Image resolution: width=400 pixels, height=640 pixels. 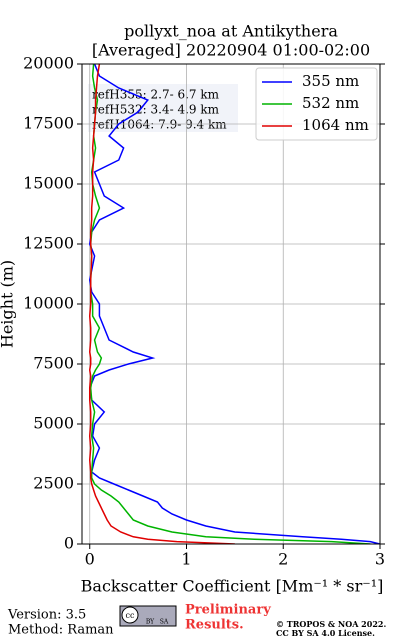 I want to click on x-tick-label: 2, so click(x=283, y=559).